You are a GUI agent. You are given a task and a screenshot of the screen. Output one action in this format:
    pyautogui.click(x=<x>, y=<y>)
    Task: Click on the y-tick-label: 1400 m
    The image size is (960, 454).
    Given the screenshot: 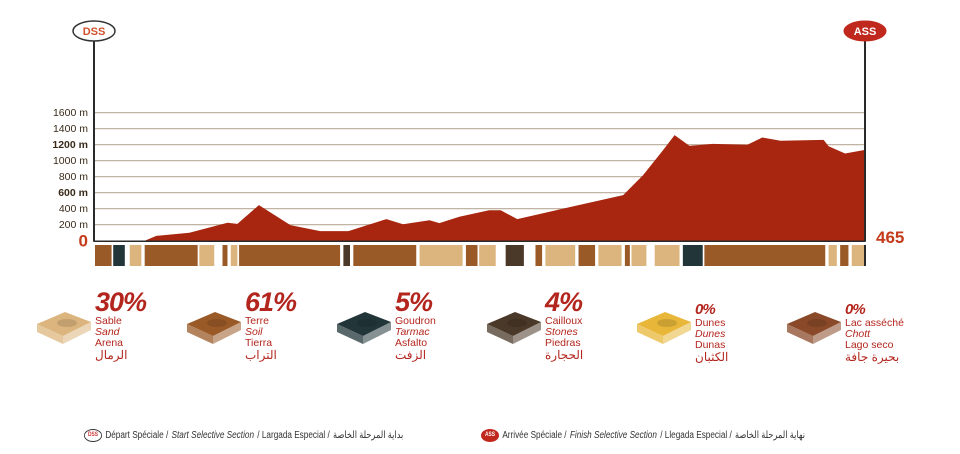 What is the action you would take?
    pyautogui.click(x=70, y=129)
    